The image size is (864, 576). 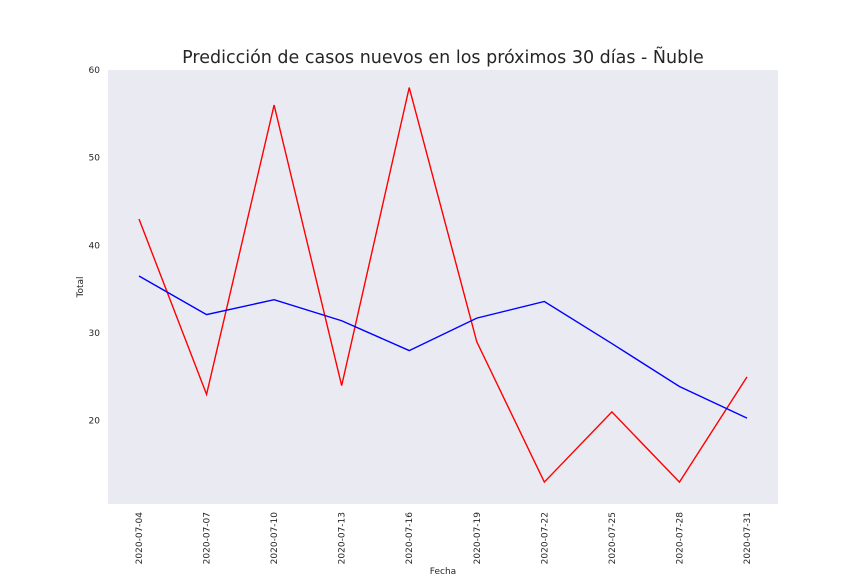 What do you see at coordinates (343, 538) in the screenshot?
I see `x-tick-label: 2020-07-13` at bounding box center [343, 538].